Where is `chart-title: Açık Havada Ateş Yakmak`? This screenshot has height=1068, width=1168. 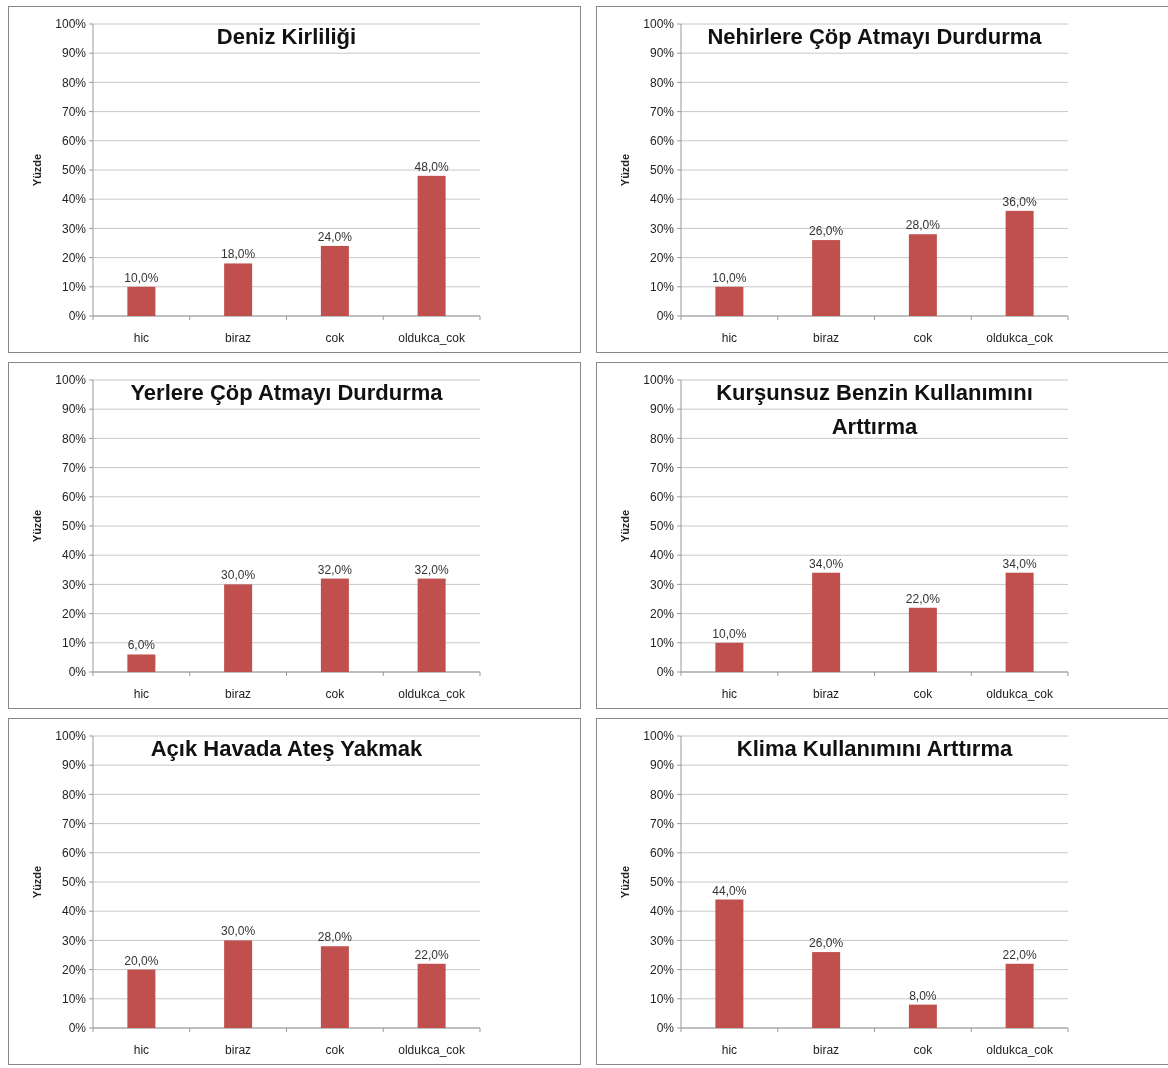 chart-title: Açık Havada Ateş Yakmak is located at coordinates (287, 748).